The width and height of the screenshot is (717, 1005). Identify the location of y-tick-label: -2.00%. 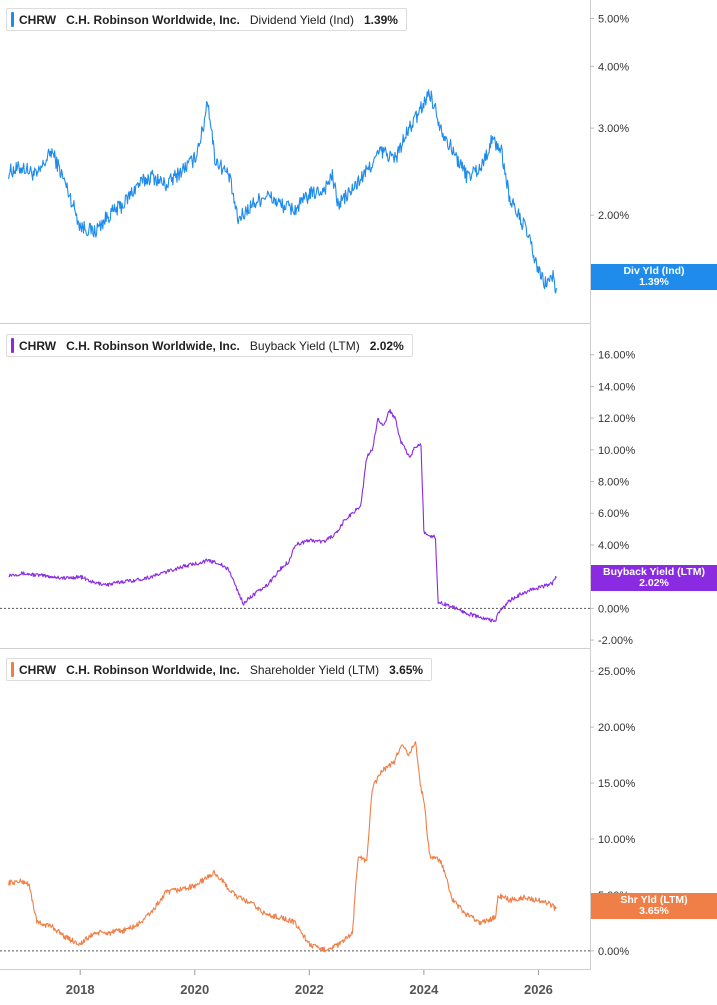
(615, 641).